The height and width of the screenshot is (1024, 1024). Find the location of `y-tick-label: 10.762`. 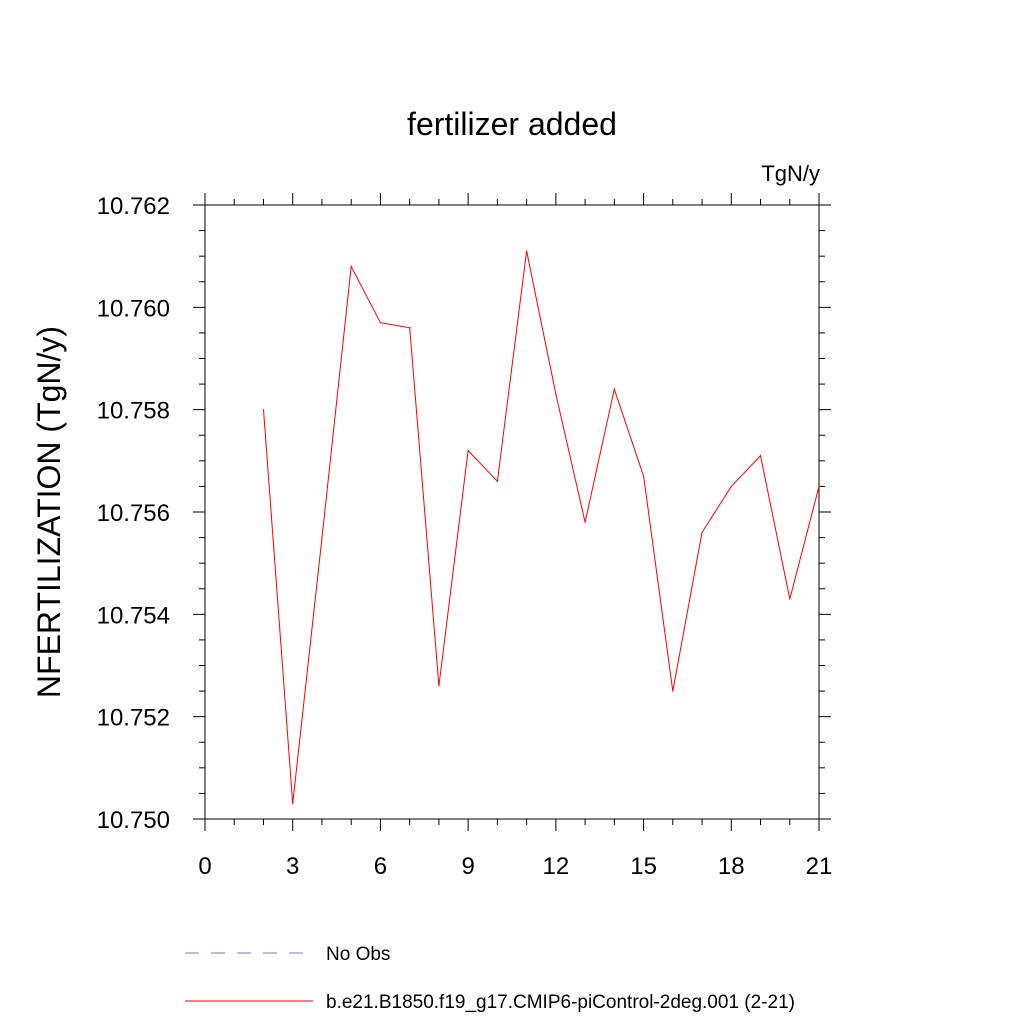

y-tick-label: 10.762 is located at coordinates (133, 206).